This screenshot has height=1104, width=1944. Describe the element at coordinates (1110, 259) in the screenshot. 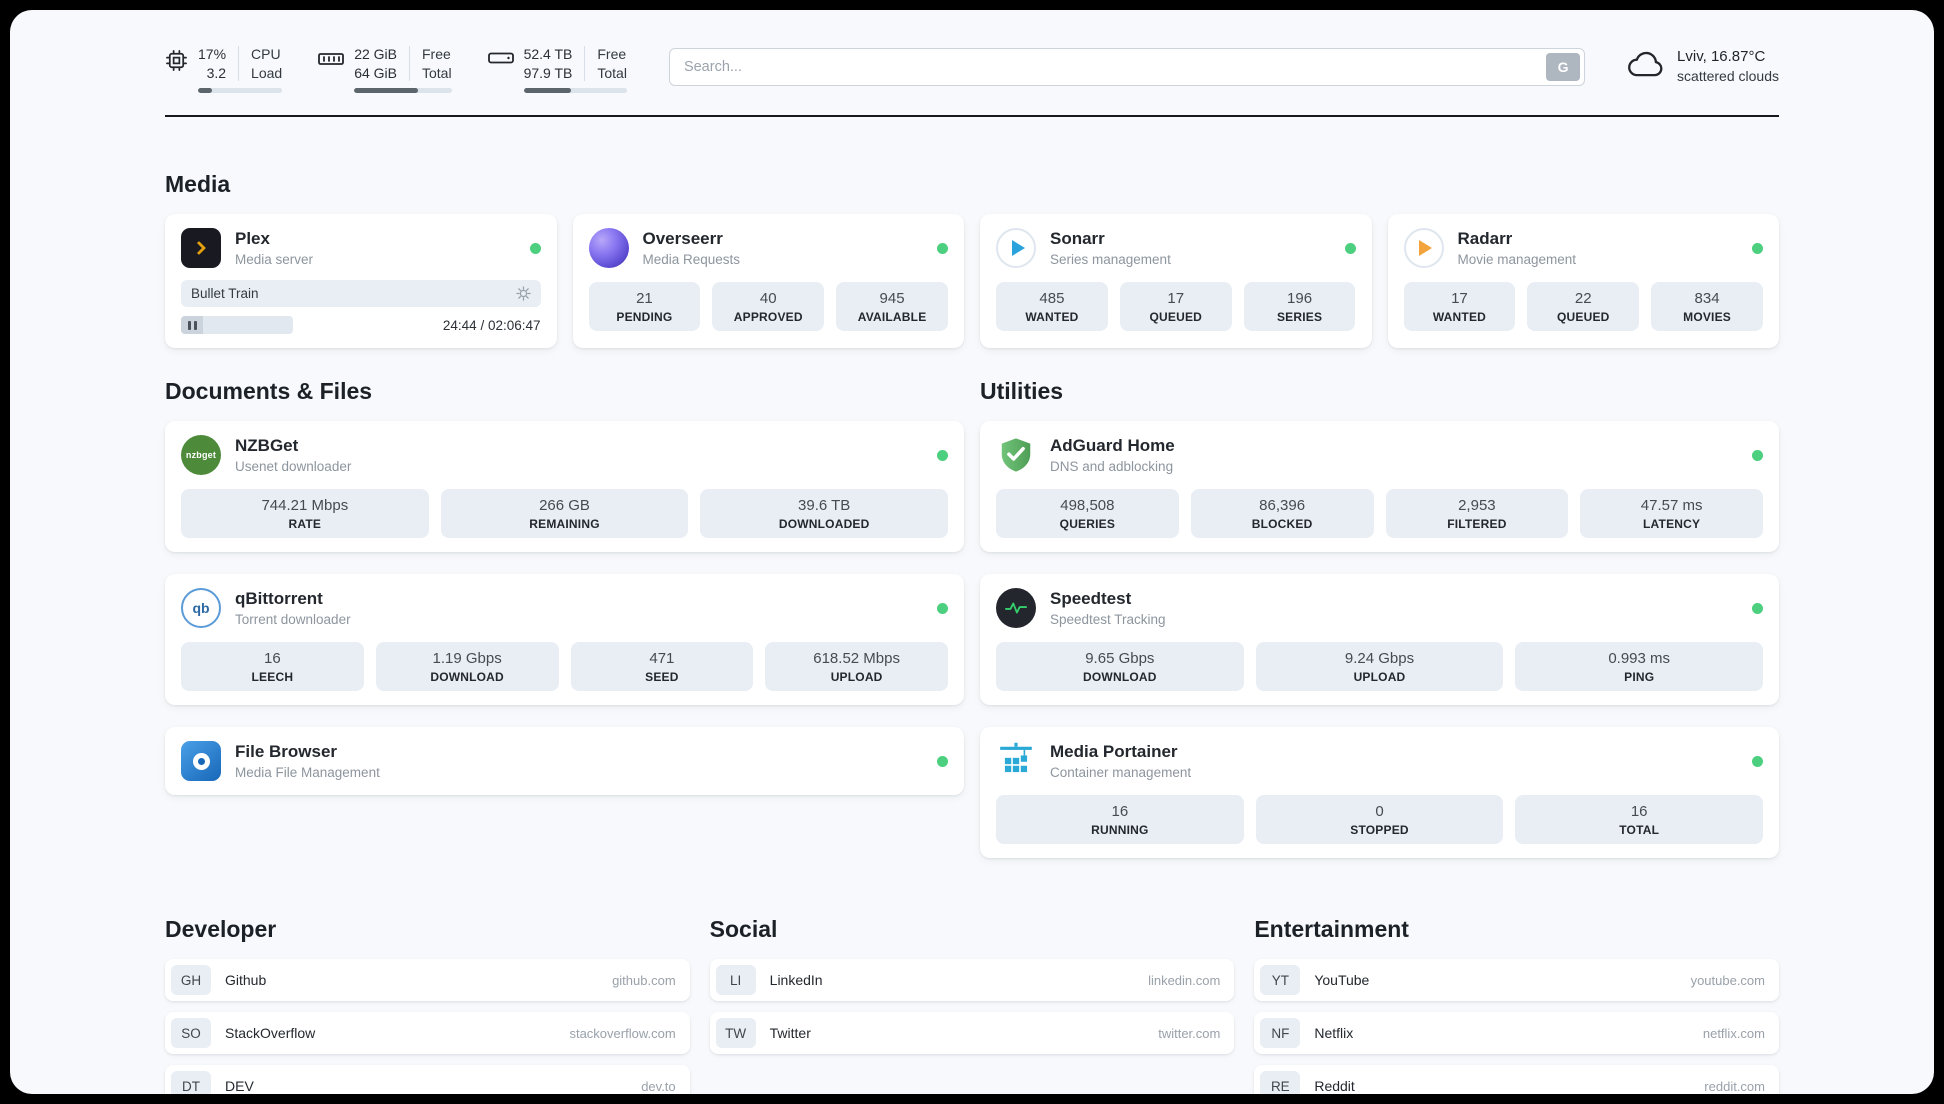

I see `app-subtitle: Series management` at that location.